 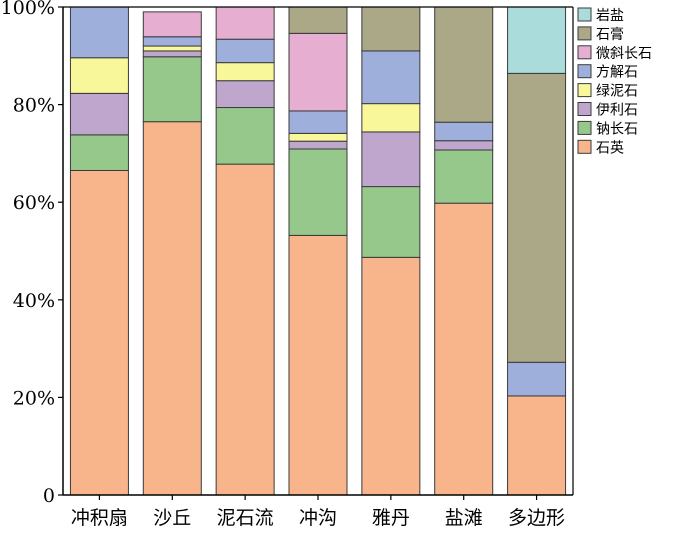 I want to click on x-tick-label: 冲积扇, so click(x=99, y=518).